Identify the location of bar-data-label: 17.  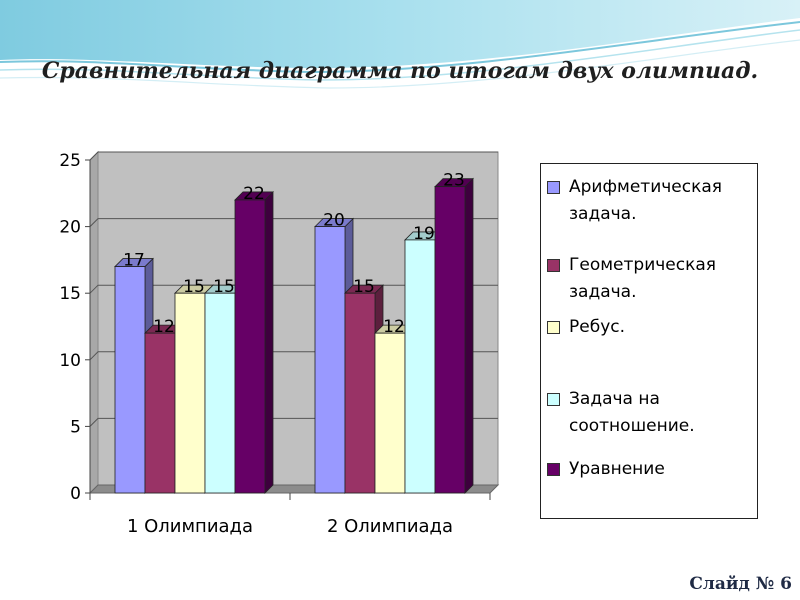
(134, 261).